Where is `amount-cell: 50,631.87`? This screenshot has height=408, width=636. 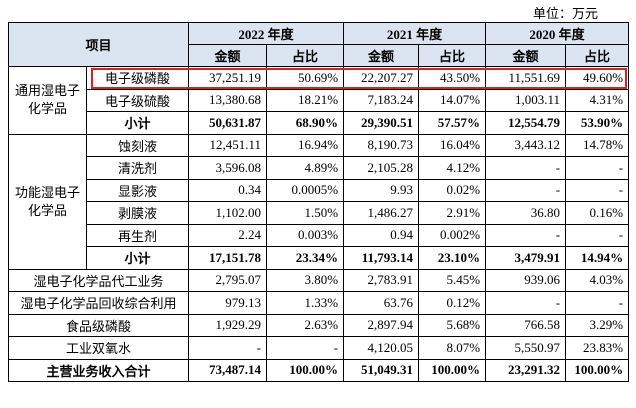 amount-cell: 50,631.87 is located at coordinates (228, 123).